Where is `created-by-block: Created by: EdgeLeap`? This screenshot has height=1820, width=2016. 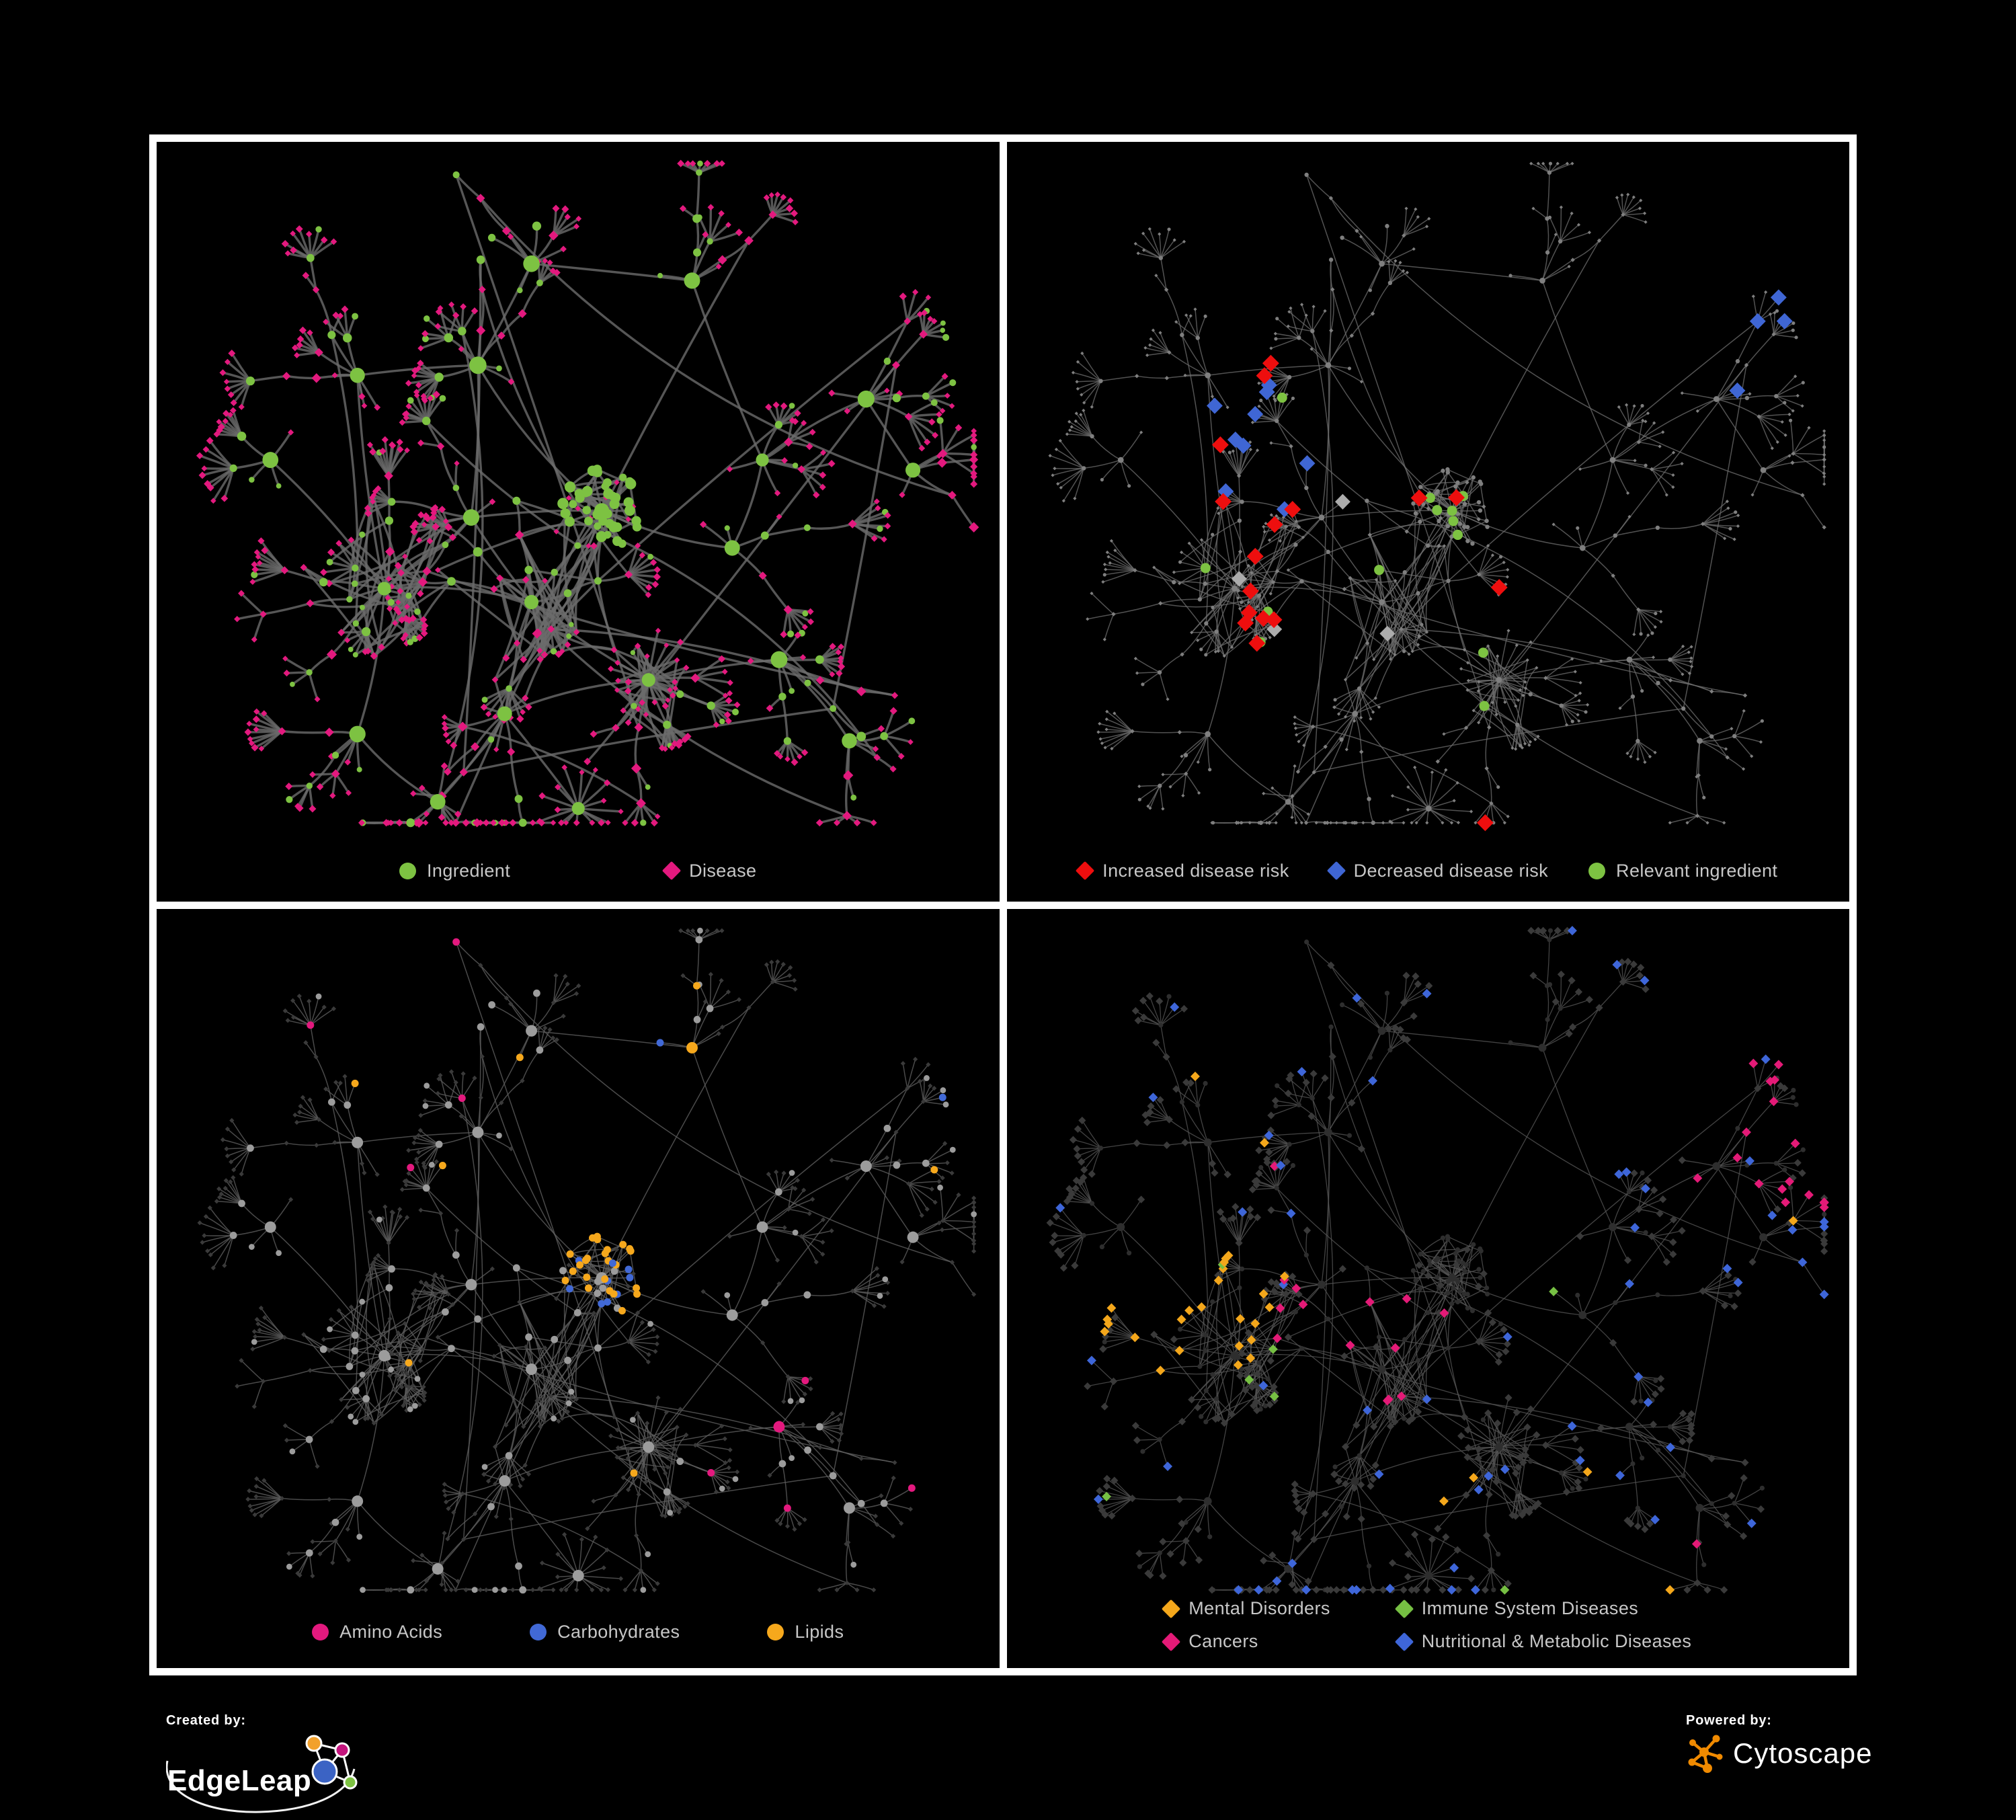
created-by-block: Created by: EdgeLeap is located at coordinates (266, 1766).